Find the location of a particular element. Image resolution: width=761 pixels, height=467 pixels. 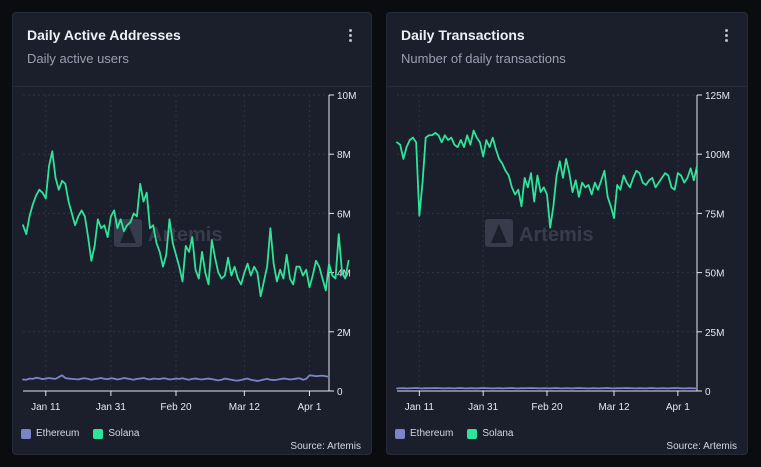

y-tick-label: 10M is located at coordinates (346, 96).